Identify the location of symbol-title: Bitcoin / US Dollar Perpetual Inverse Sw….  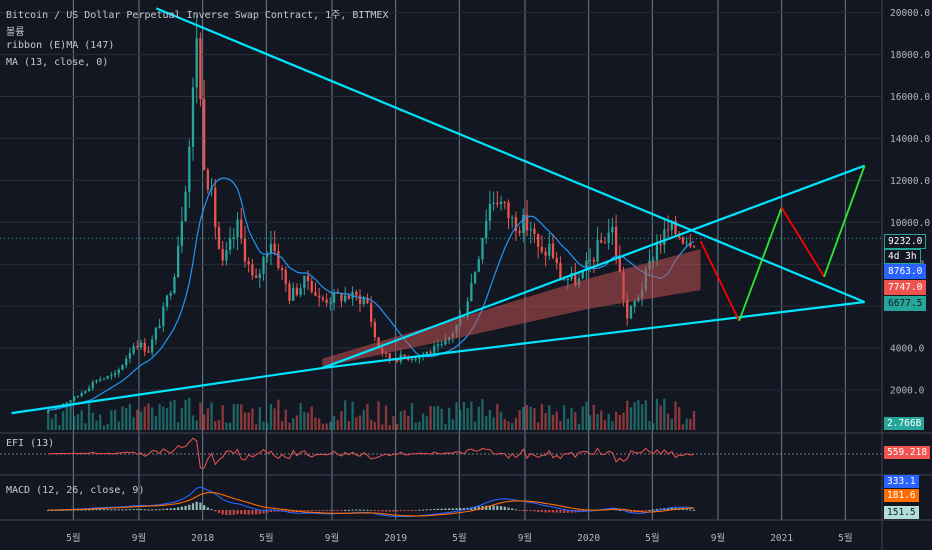
(197, 15).